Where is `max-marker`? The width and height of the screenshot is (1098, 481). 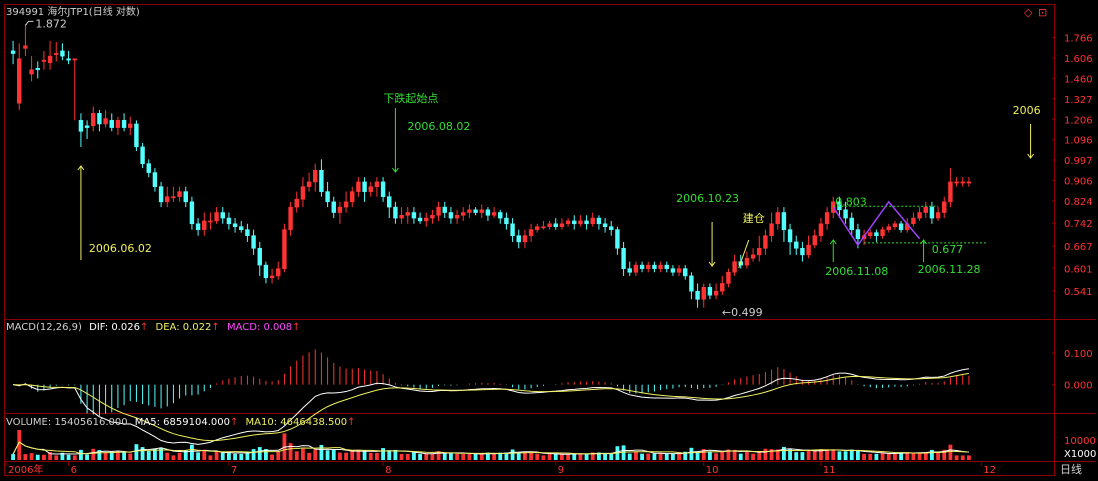
max-marker is located at coordinates (29, 23).